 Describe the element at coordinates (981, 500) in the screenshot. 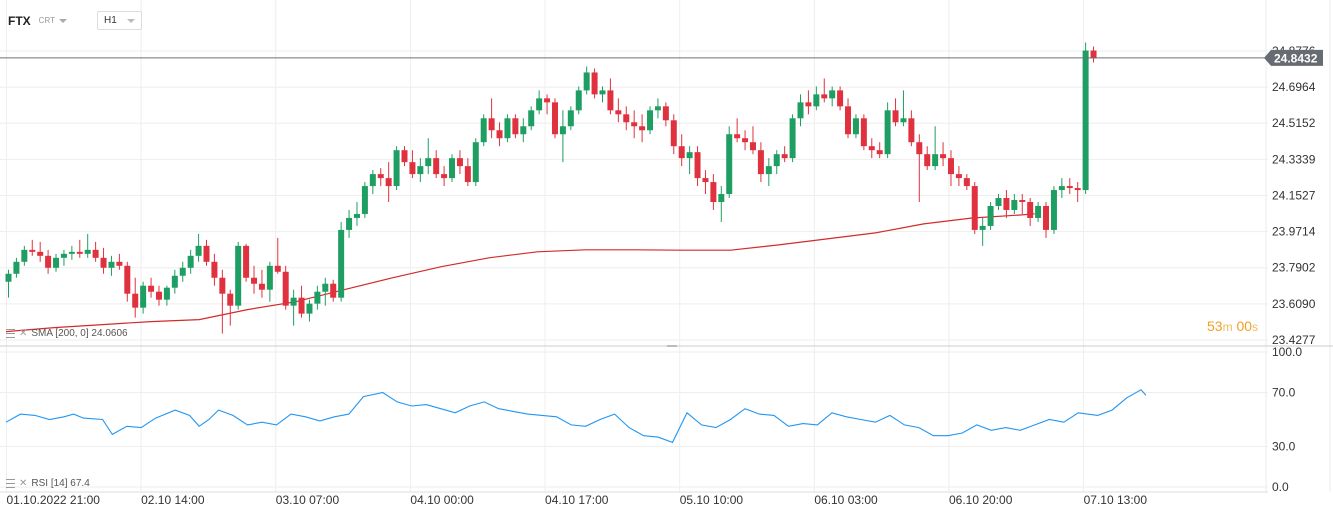

I see `time-tick-label: 06.10 20:00` at that location.